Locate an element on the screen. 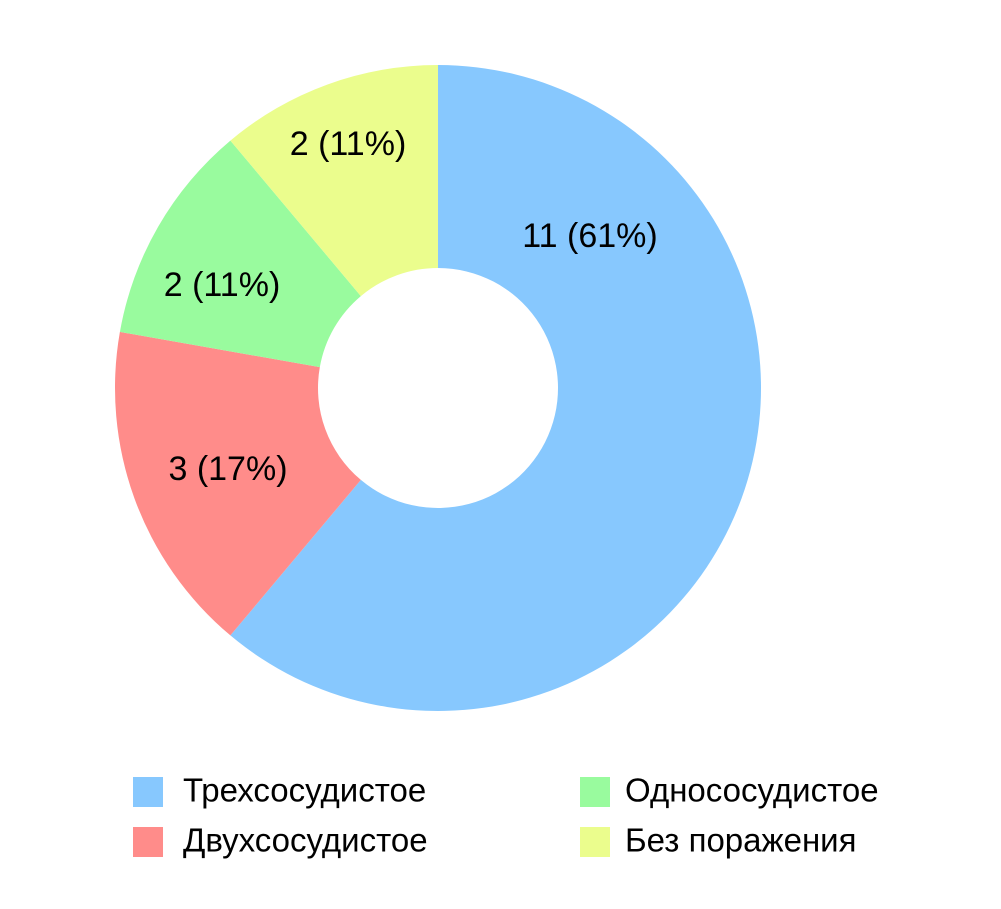 The width and height of the screenshot is (1001, 909). legend-label: Трехсосудистое is located at coordinates (304, 790).